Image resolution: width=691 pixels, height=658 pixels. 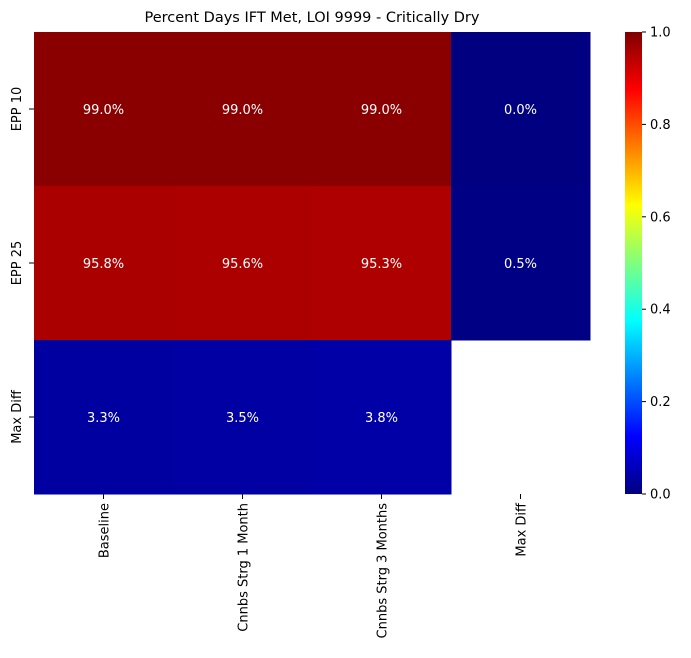 I want to click on cell-label: 95.3%, so click(x=381, y=264).